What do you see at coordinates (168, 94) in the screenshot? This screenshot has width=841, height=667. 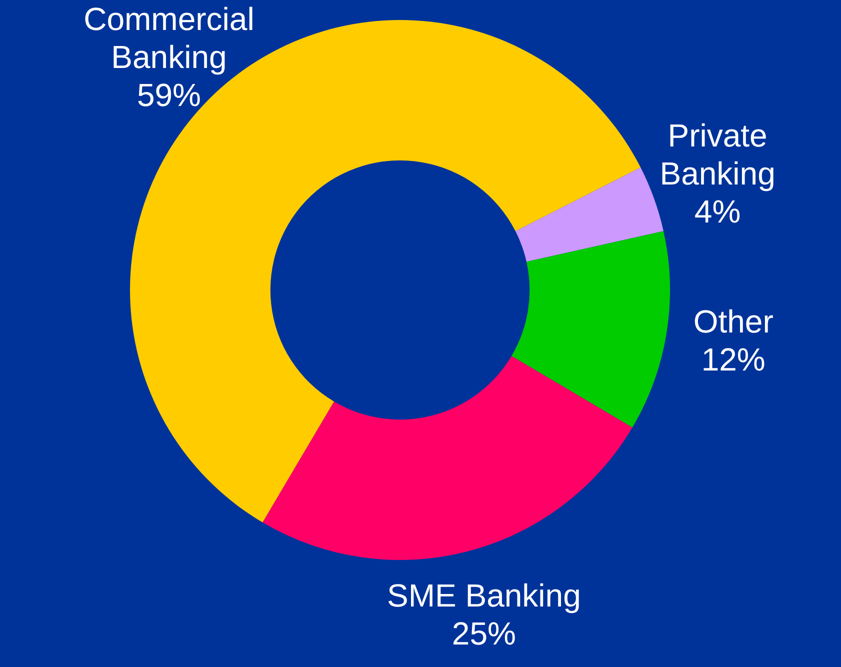 I see `data-label: 59%` at bounding box center [168, 94].